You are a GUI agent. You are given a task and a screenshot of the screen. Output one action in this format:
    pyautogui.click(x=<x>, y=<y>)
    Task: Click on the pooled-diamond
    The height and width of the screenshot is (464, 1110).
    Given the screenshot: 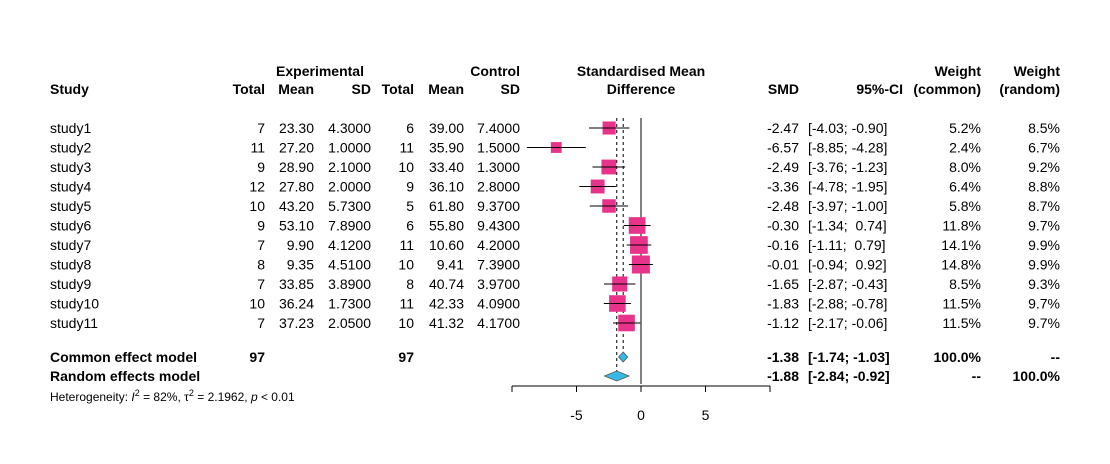 What is the action you would take?
    pyautogui.click(x=617, y=376)
    